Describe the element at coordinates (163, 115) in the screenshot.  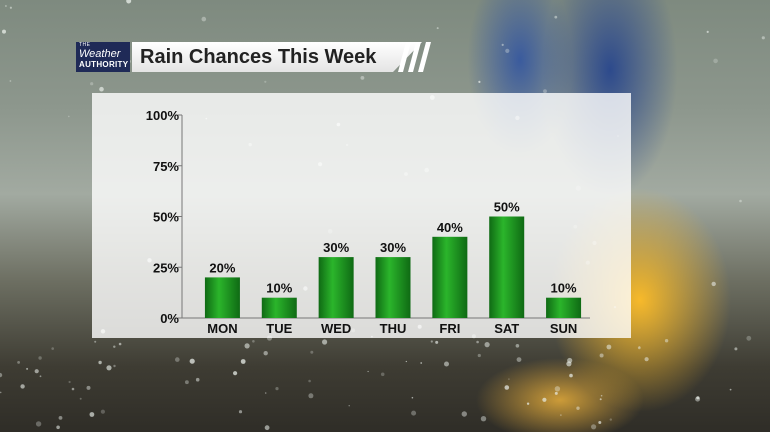
I see `y-tick-label: 100%` at that location.